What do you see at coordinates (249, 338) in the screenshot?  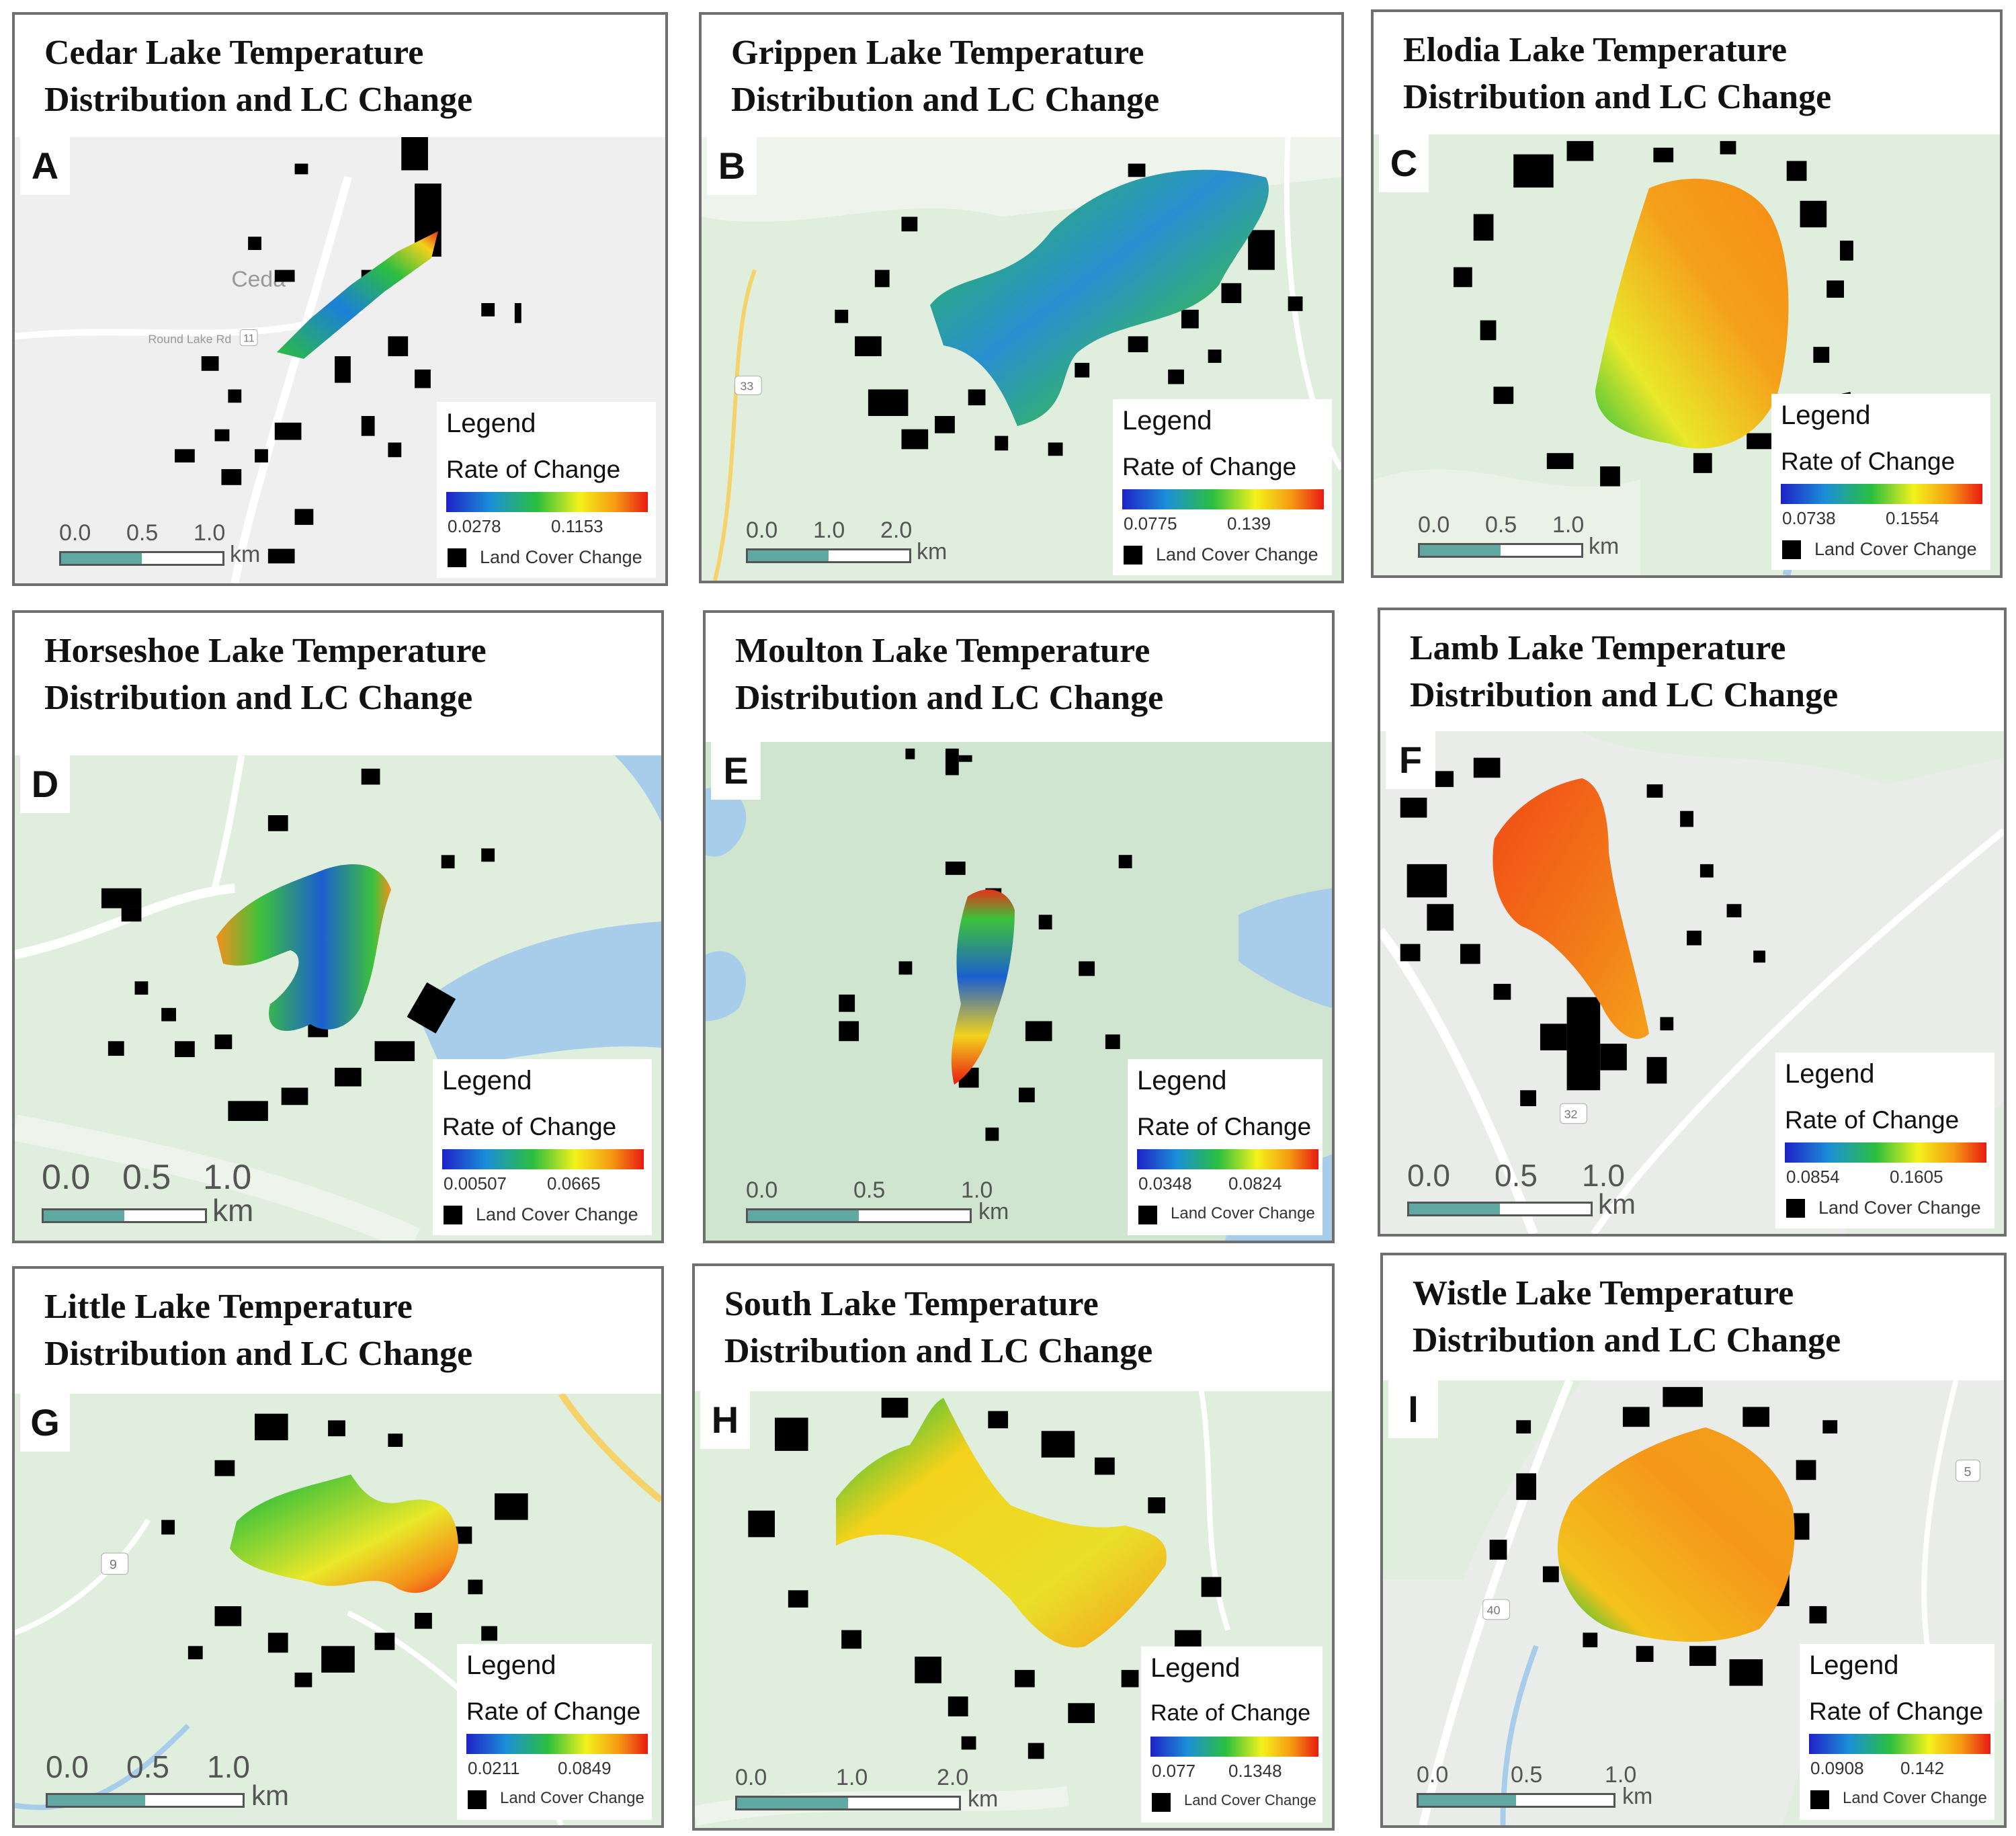 I see `route-shield: 11` at bounding box center [249, 338].